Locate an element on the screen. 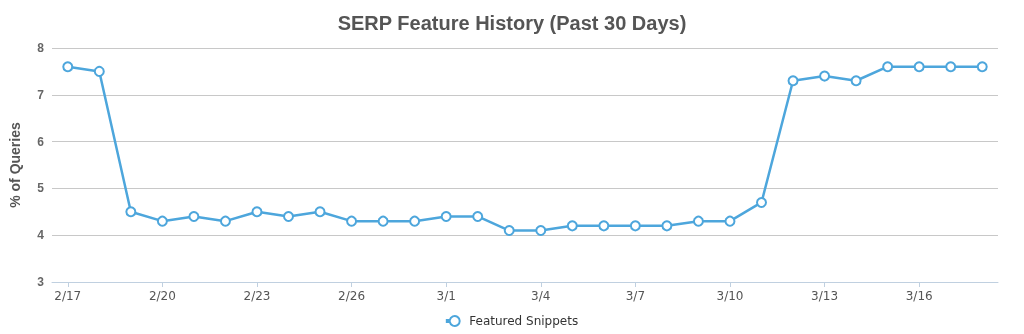 This screenshot has height=334, width=1024. x-tick-label: 3/10 is located at coordinates (730, 296).